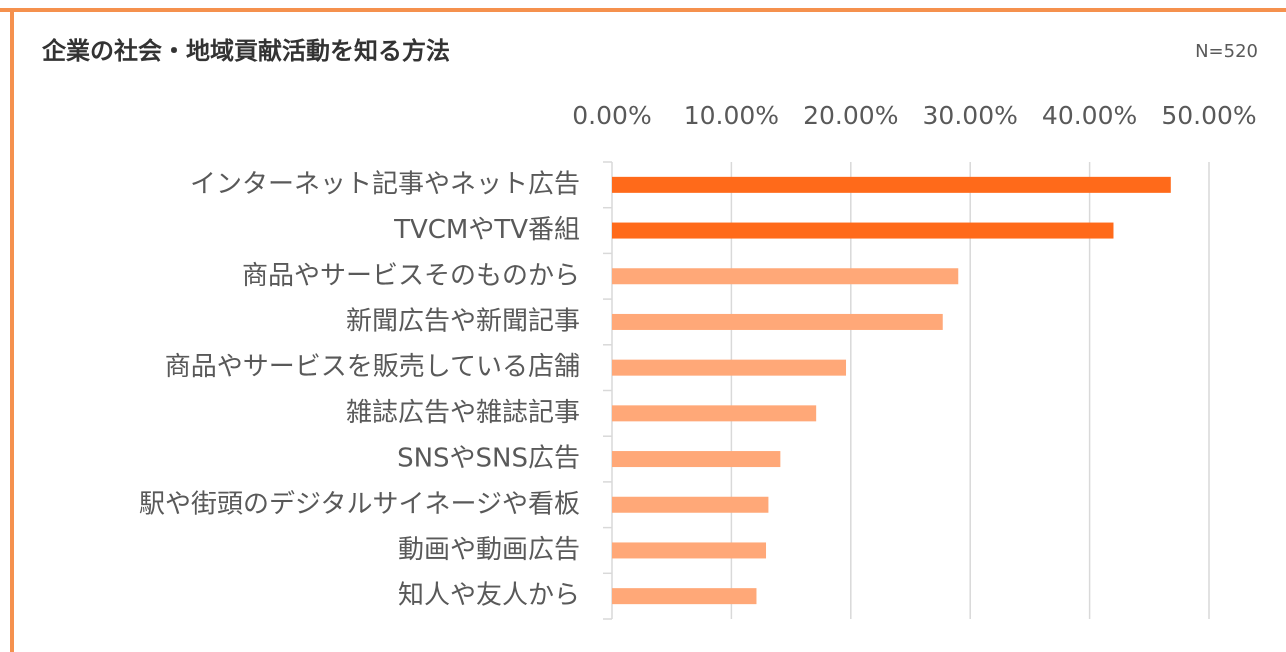 The width and height of the screenshot is (1286, 652). I want to click on y-tick-label: 知人や友人から, so click(489, 596).